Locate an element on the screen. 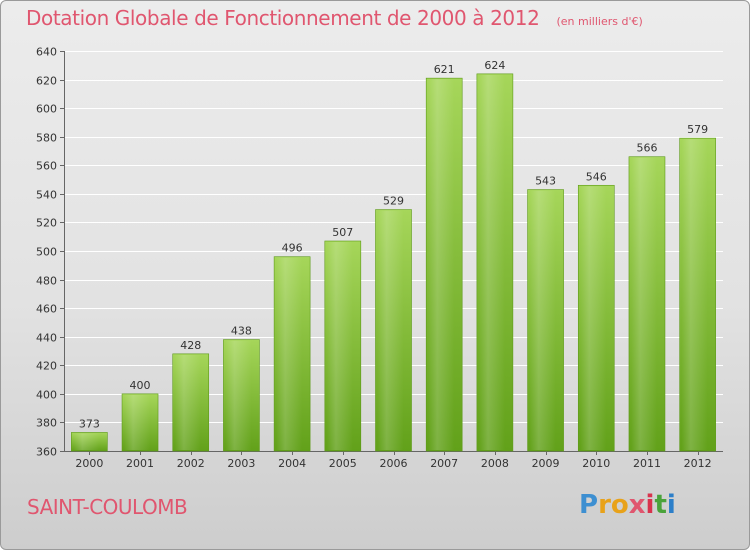 This screenshot has width=750, height=550. data-label-2001: 400 is located at coordinates (140, 385).